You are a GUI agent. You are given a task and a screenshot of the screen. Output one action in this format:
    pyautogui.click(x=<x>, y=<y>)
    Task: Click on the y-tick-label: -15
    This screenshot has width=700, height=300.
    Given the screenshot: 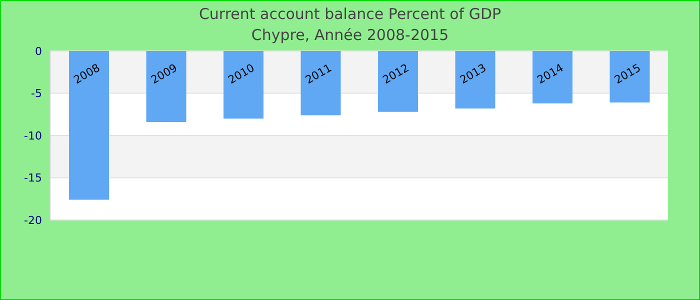 What is the action you would take?
    pyautogui.click(x=33, y=178)
    